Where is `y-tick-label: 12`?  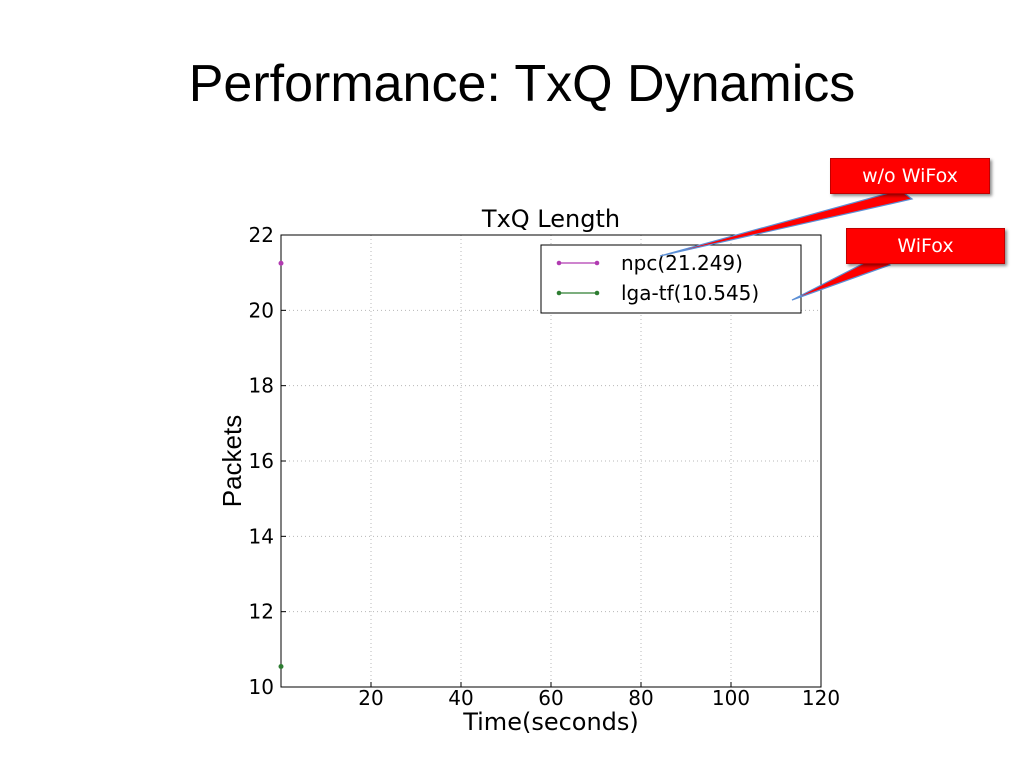 y-tick-label: 12 is located at coordinates (261, 612).